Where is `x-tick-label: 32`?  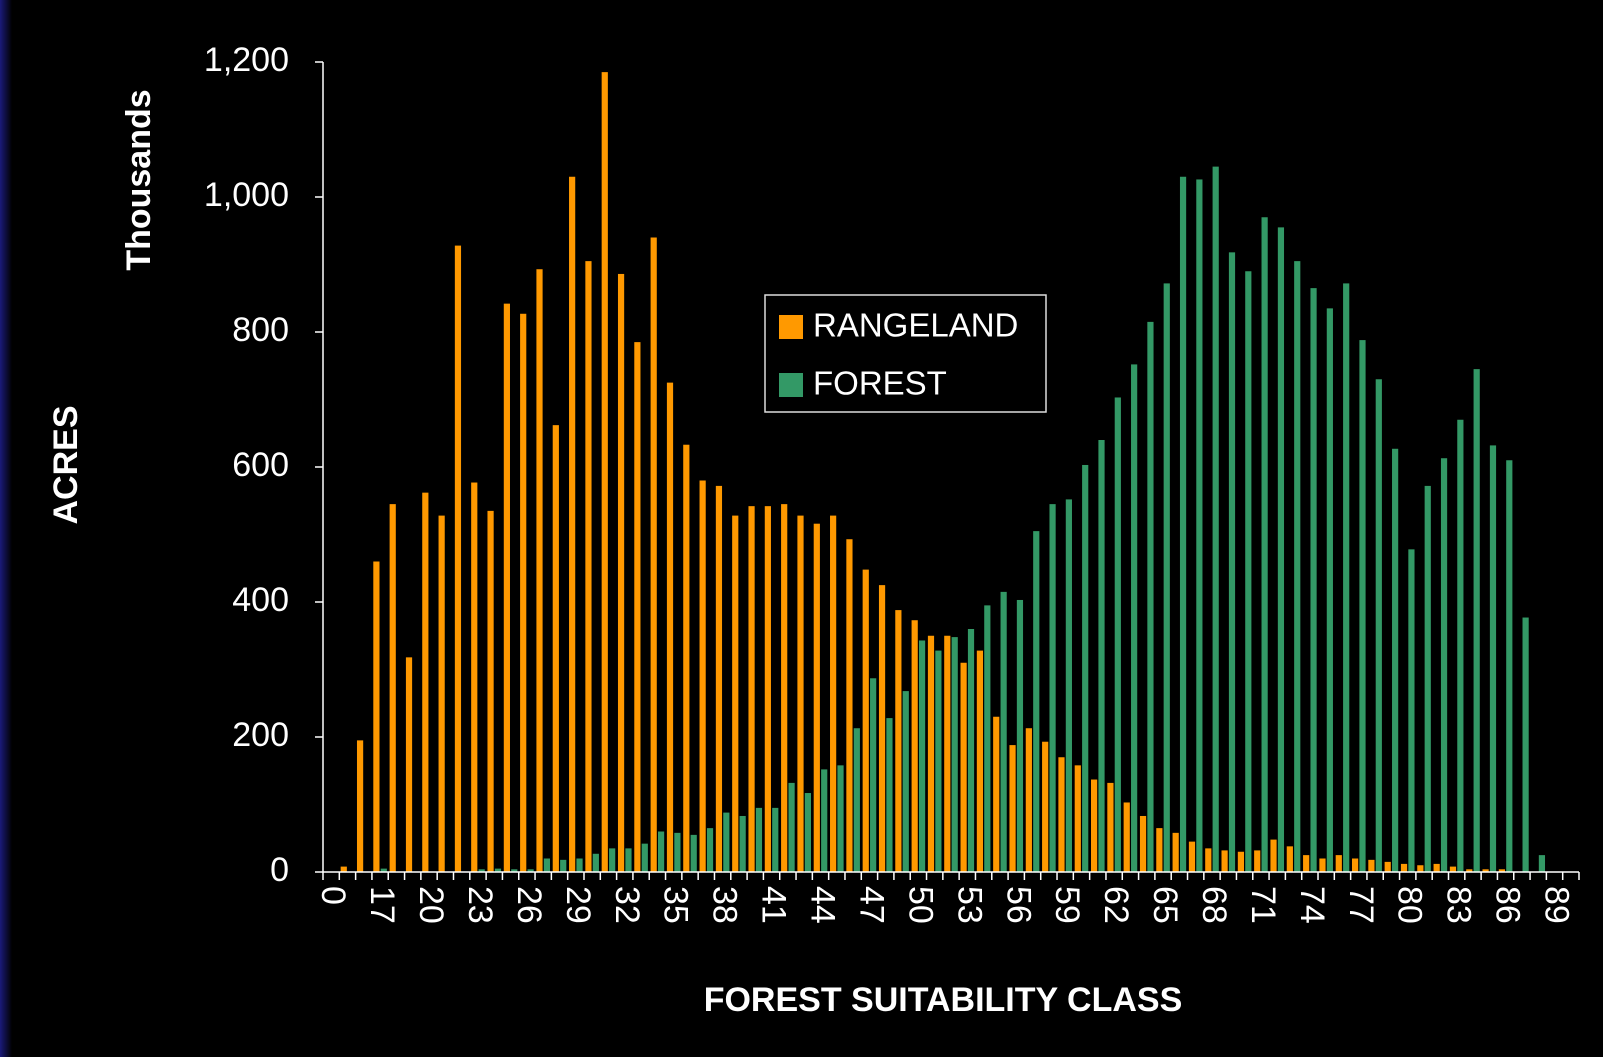
x-tick-label: 32 is located at coordinates (627, 905).